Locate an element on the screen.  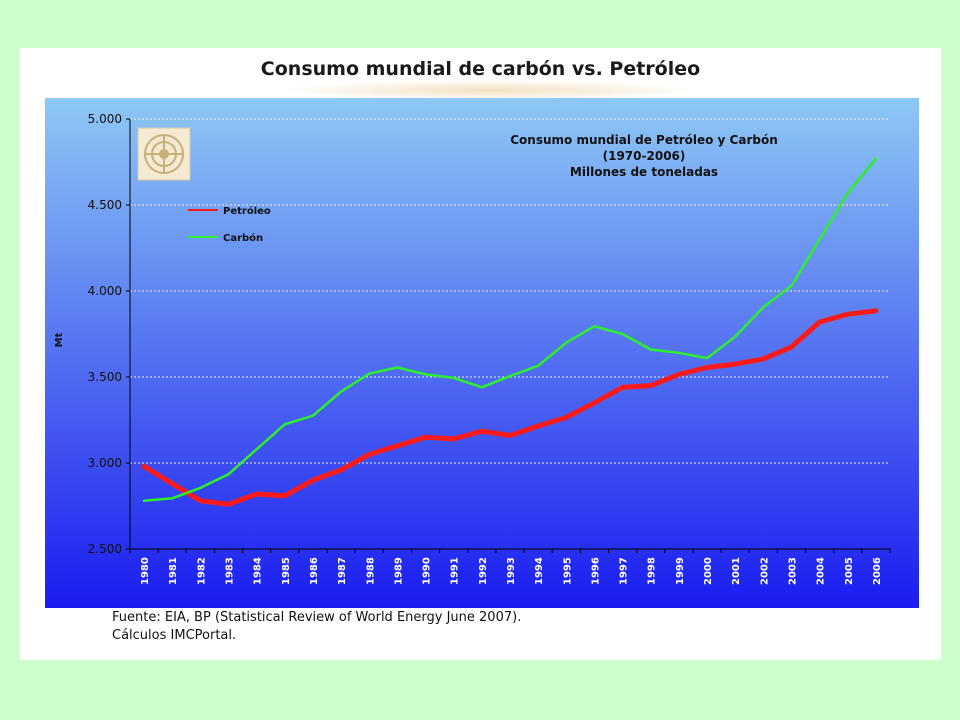
x-tick-label: 1999 is located at coordinates (680, 571).